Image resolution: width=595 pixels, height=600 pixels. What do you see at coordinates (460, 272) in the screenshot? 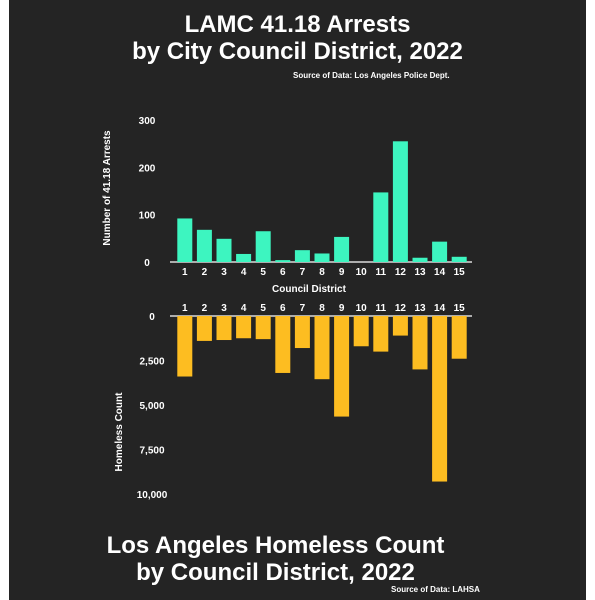
I see `arrests-x-tick-15: 15` at bounding box center [460, 272].